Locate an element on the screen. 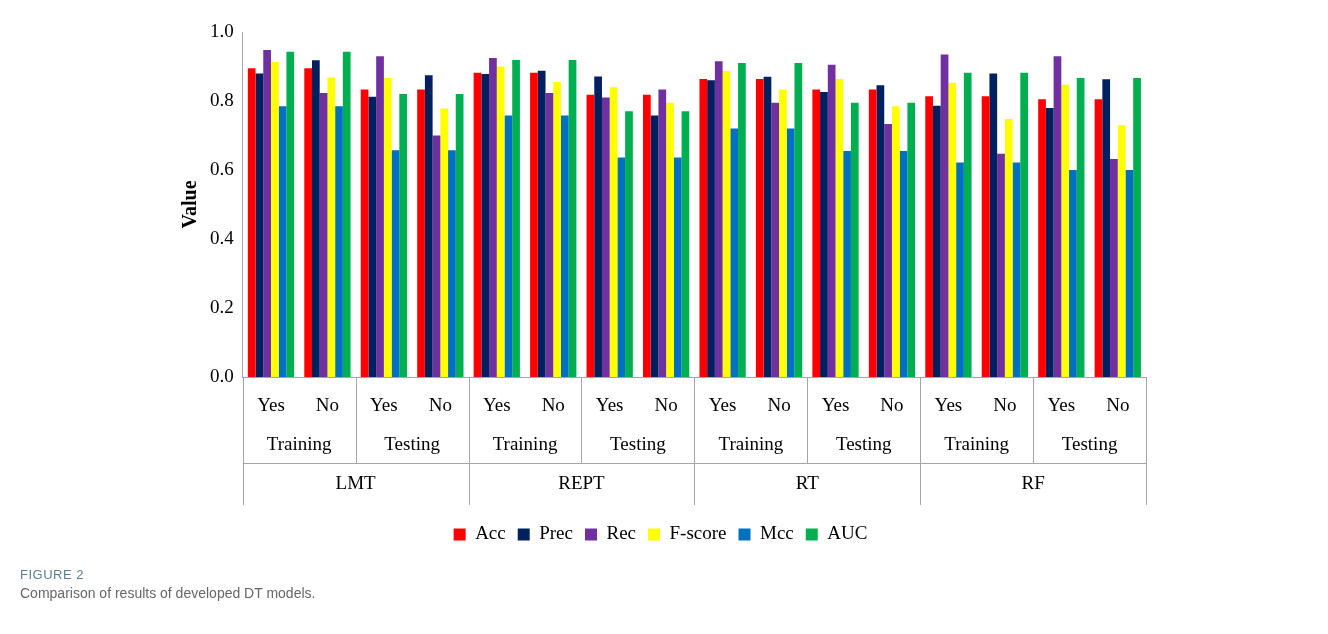 The image size is (1328, 634). text: REPT is located at coordinates (582, 482).